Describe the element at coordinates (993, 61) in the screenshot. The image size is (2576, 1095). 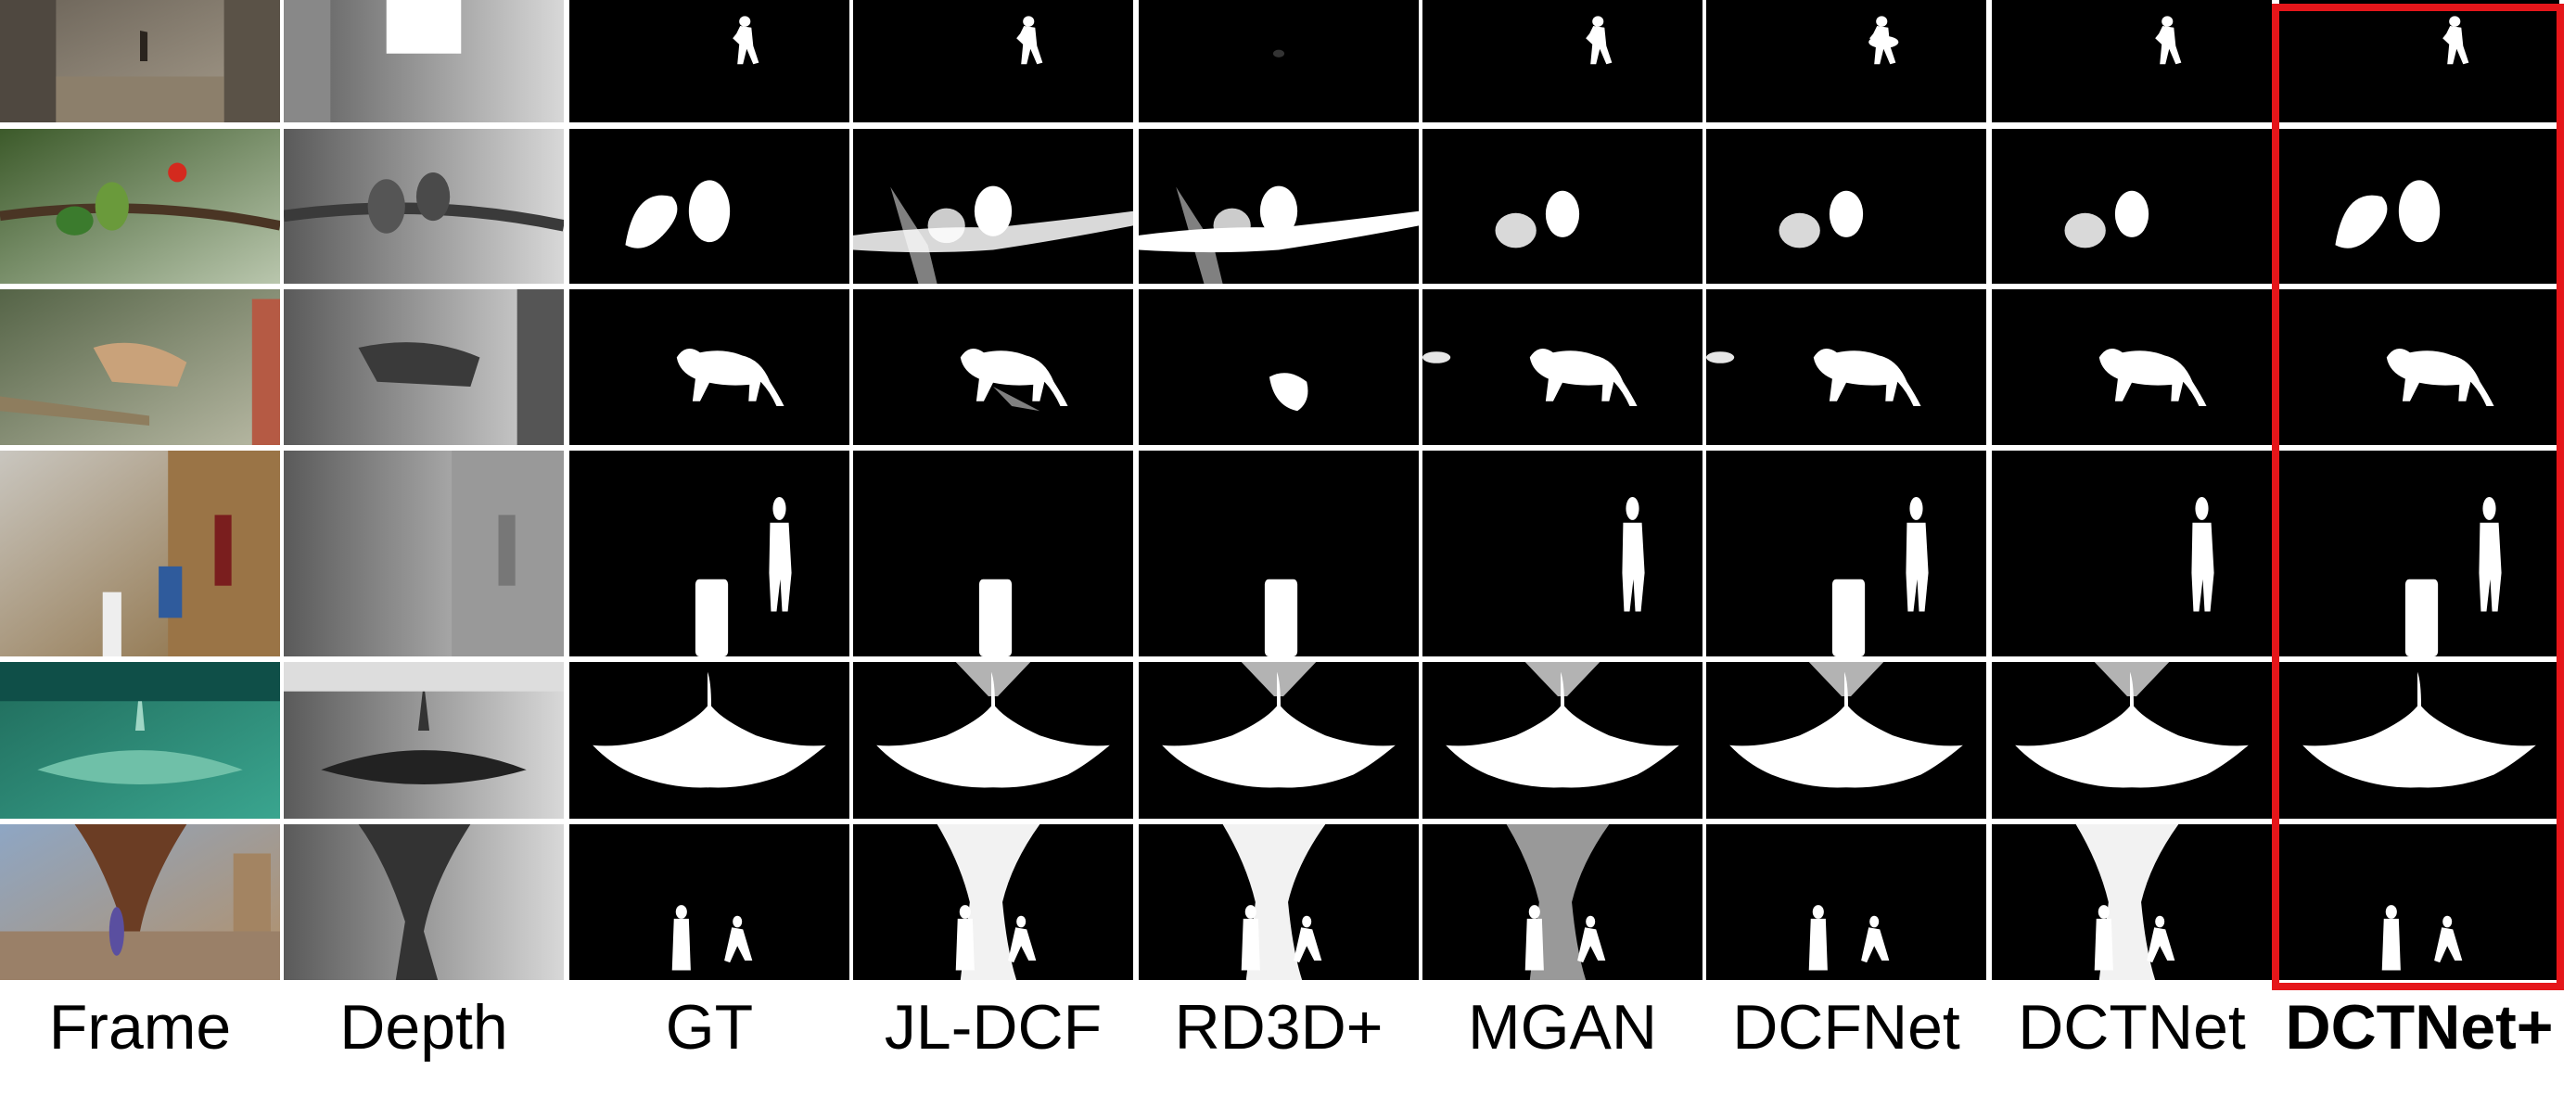
I see `cell-person-in-alley-jldcf` at that location.